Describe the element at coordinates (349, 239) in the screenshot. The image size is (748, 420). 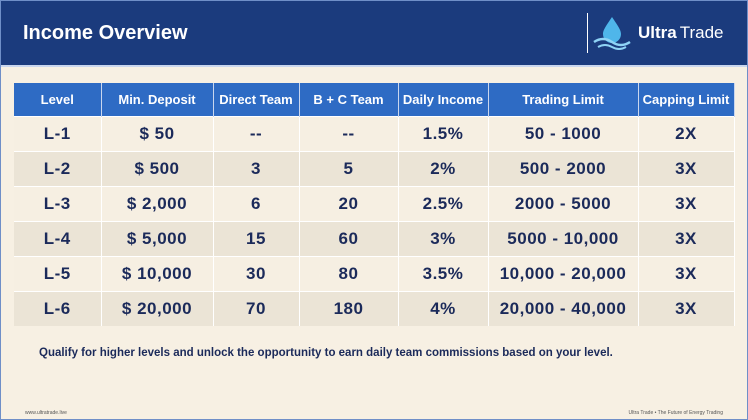
I see `table-cell: 60` at that location.